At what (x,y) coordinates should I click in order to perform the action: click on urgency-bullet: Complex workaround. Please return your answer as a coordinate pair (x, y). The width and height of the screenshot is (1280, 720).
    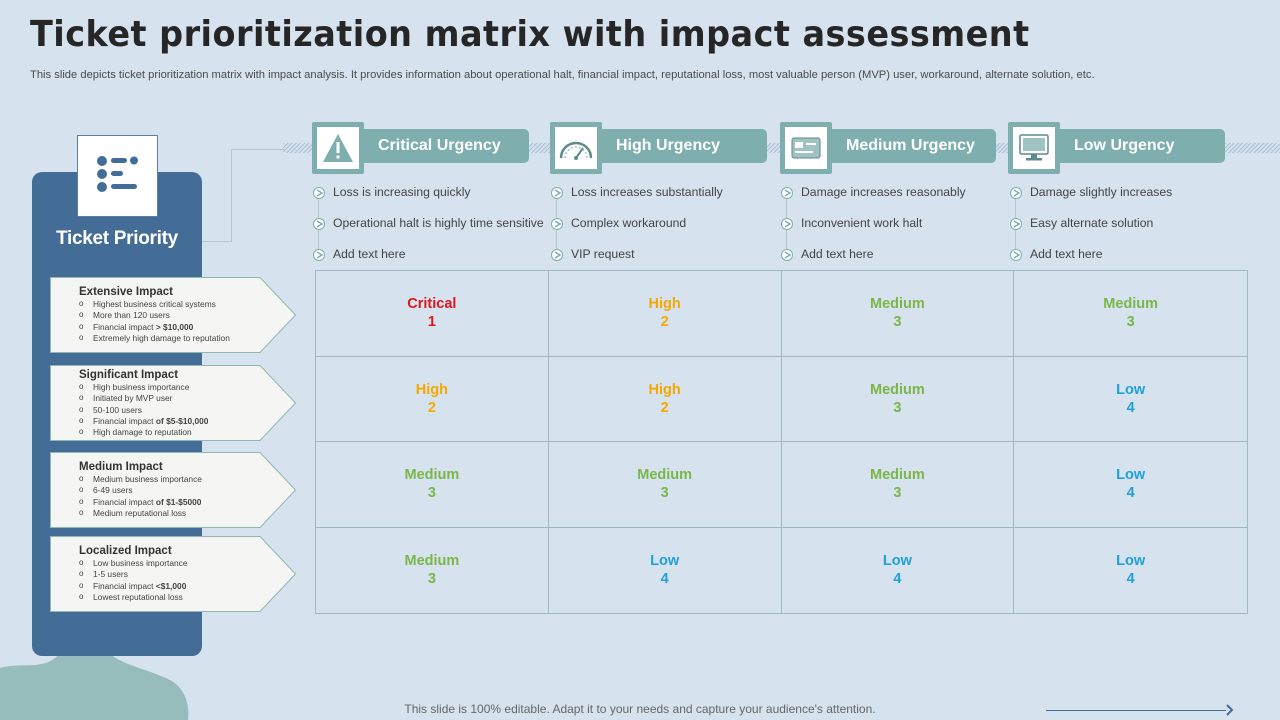
    Looking at the image, I should click on (637, 229).